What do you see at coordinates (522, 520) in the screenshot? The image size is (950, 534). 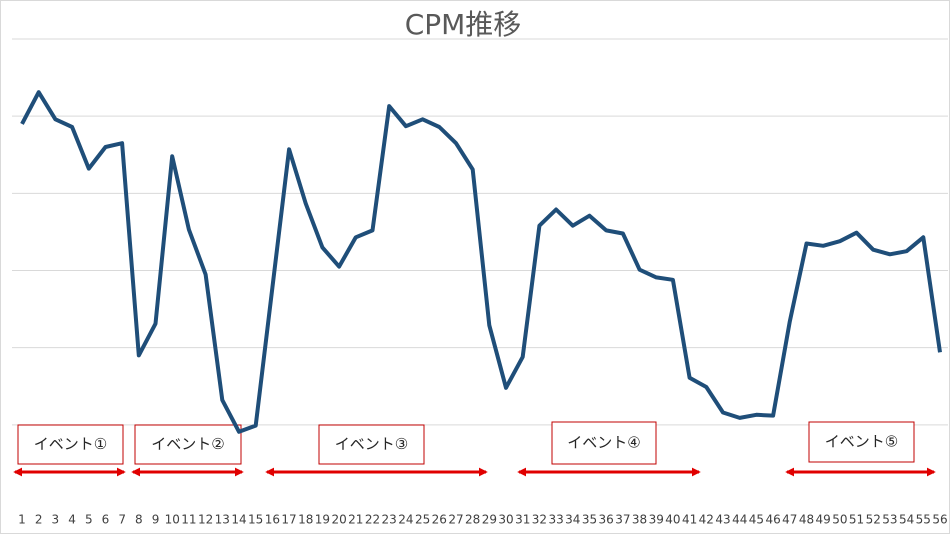 I see `x-tick-label: 31` at bounding box center [522, 520].